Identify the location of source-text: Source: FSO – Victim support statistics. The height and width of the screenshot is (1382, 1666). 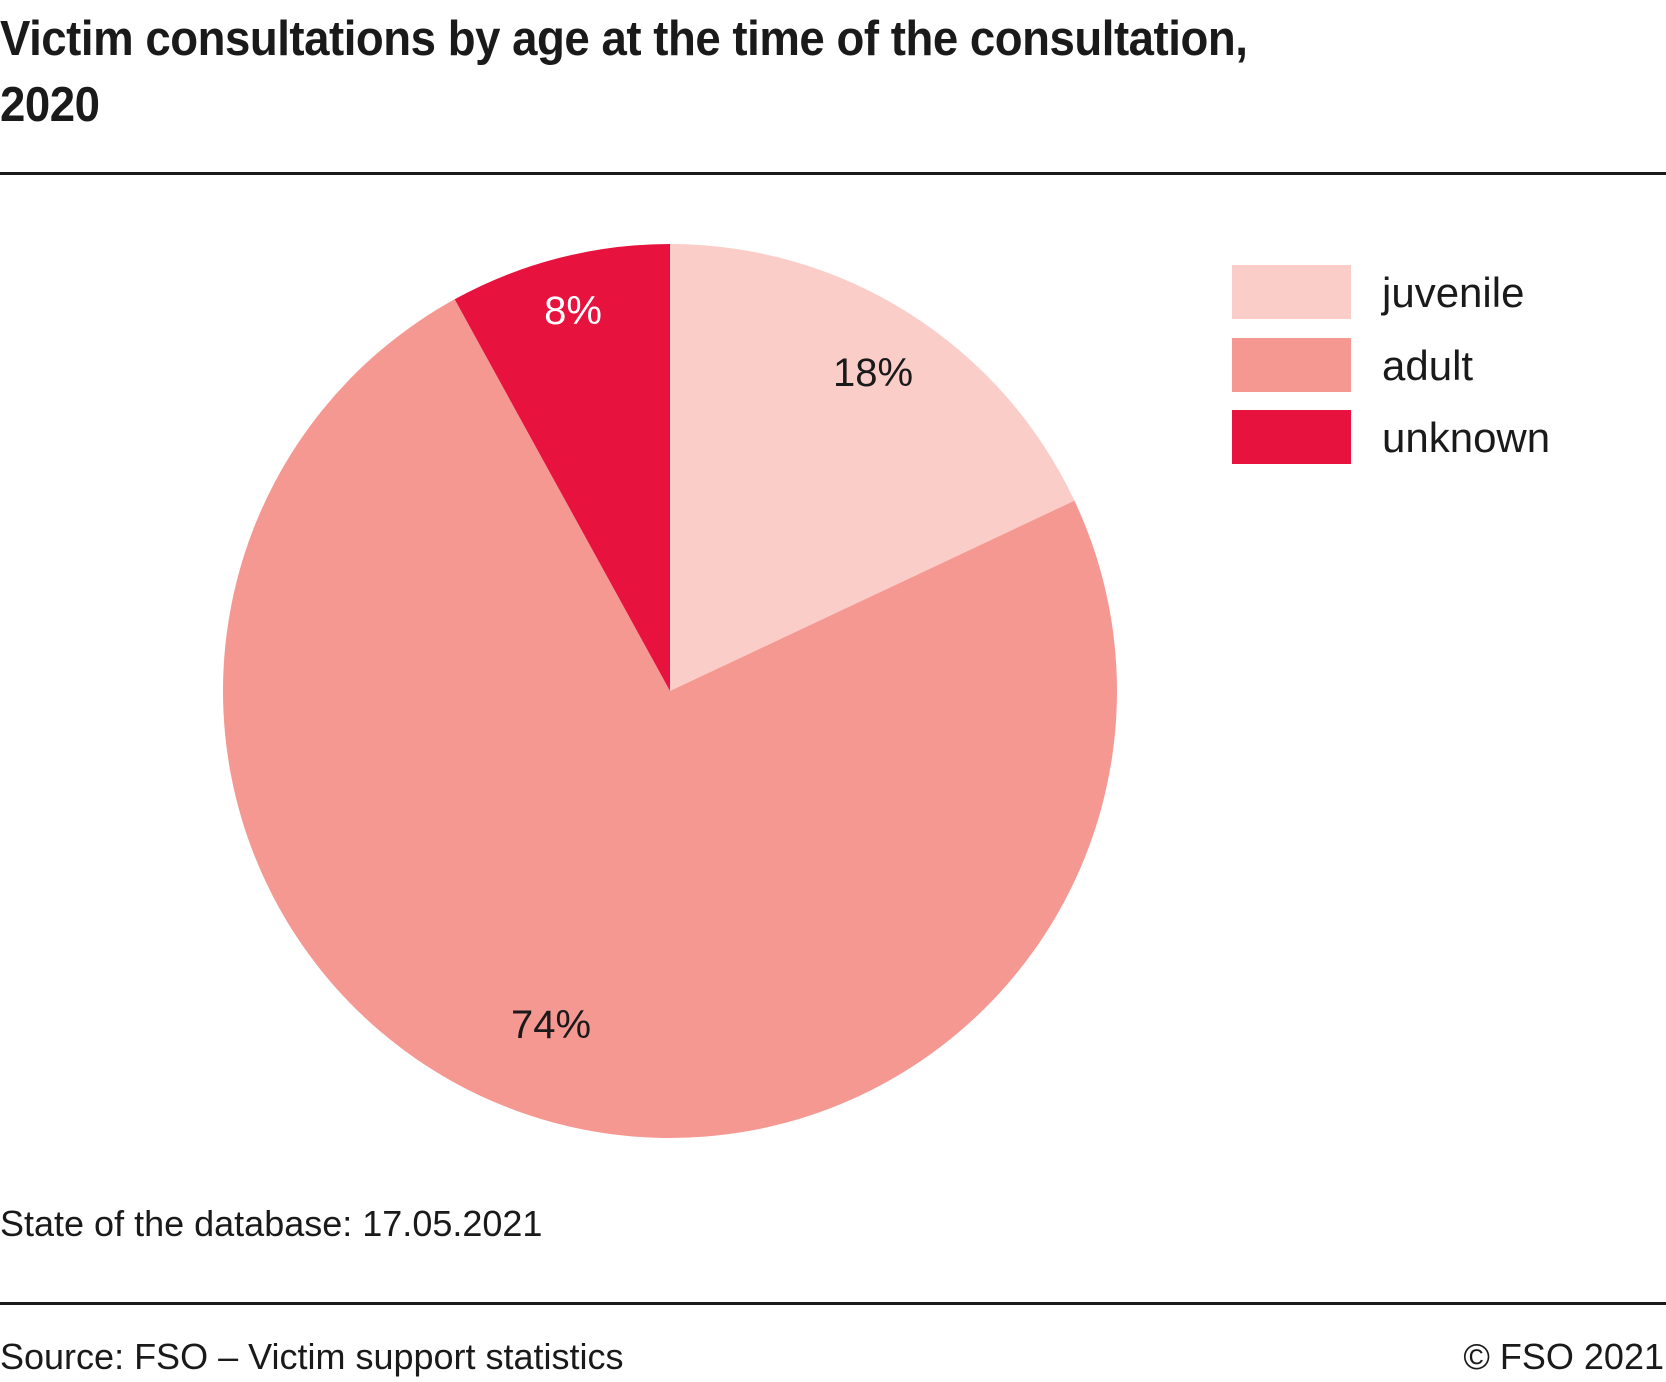
(312, 1356).